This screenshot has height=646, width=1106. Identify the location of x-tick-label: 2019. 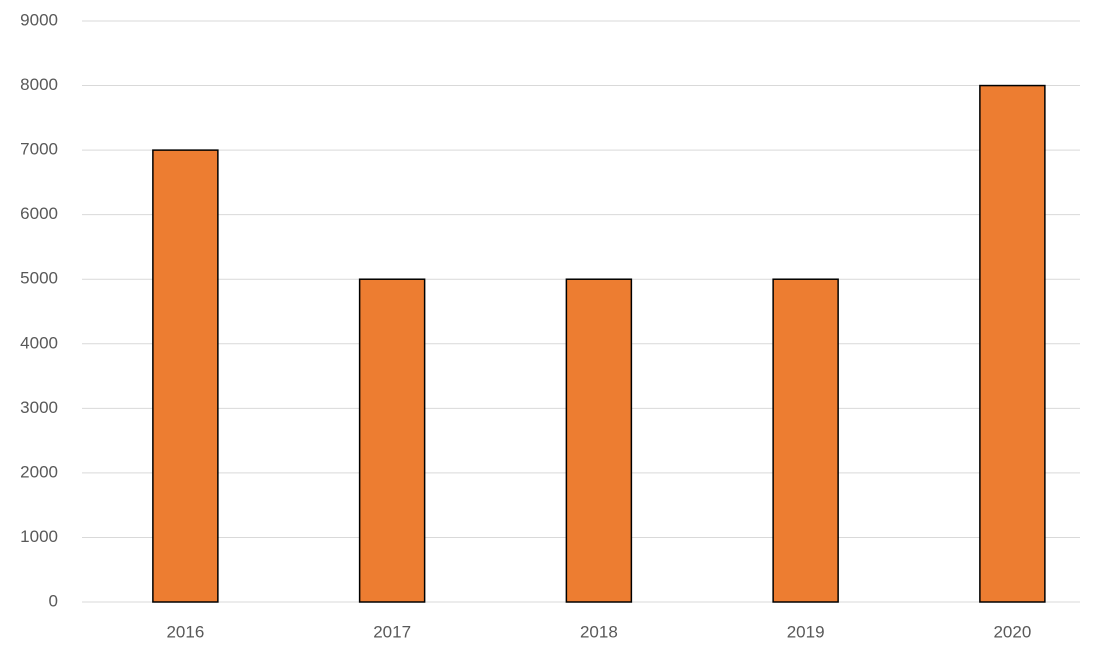
(806, 631).